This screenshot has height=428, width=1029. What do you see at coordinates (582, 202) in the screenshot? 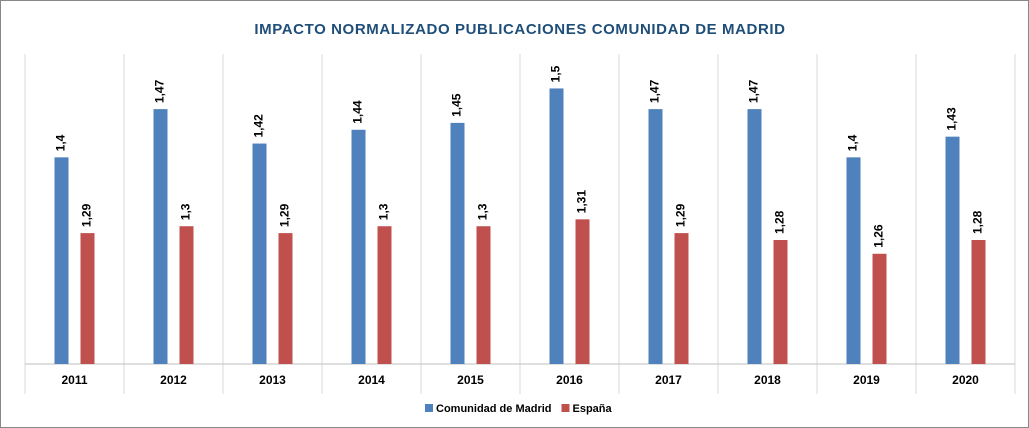
I see `value-label: 1,31` at bounding box center [582, 202].